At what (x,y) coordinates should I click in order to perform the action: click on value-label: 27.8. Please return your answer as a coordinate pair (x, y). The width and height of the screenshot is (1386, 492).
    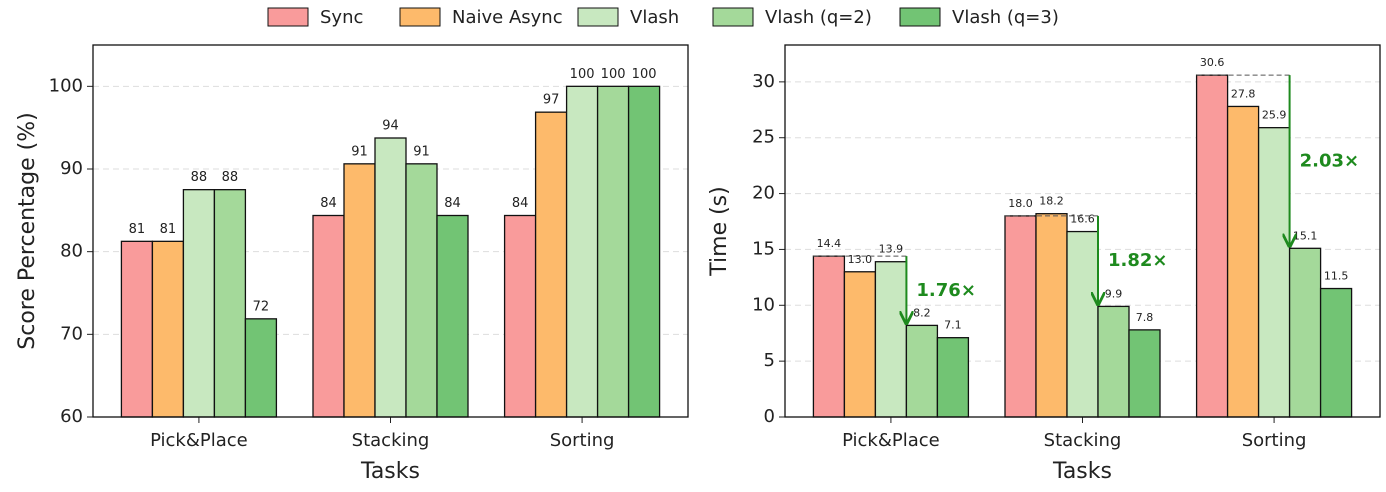
    Looking at the image, I should click on (1243, 93).